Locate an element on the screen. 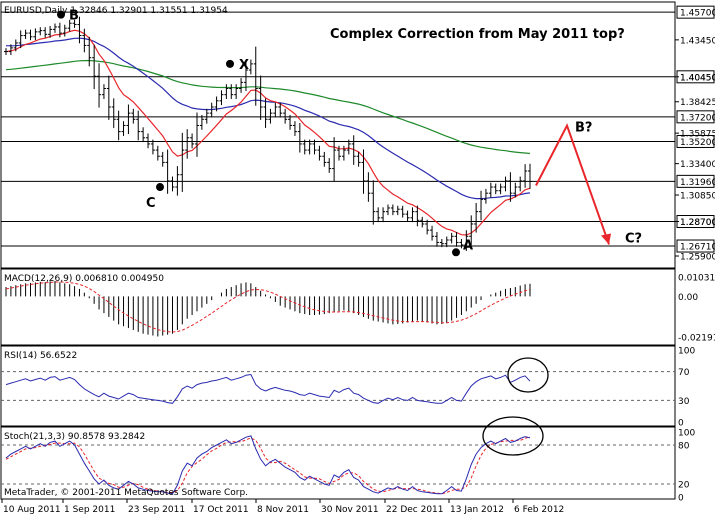 Image resolution: width=715 pixels, height=518 pixels. wave-label: C is located at coordinates (151, 203).